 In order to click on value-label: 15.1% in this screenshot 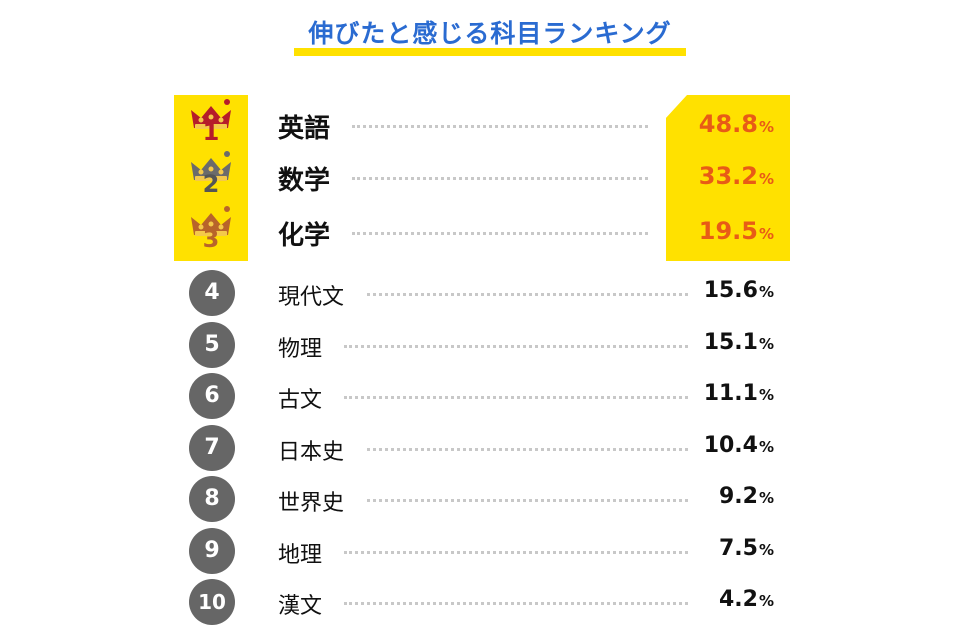, I will do `click(739, 342)`.